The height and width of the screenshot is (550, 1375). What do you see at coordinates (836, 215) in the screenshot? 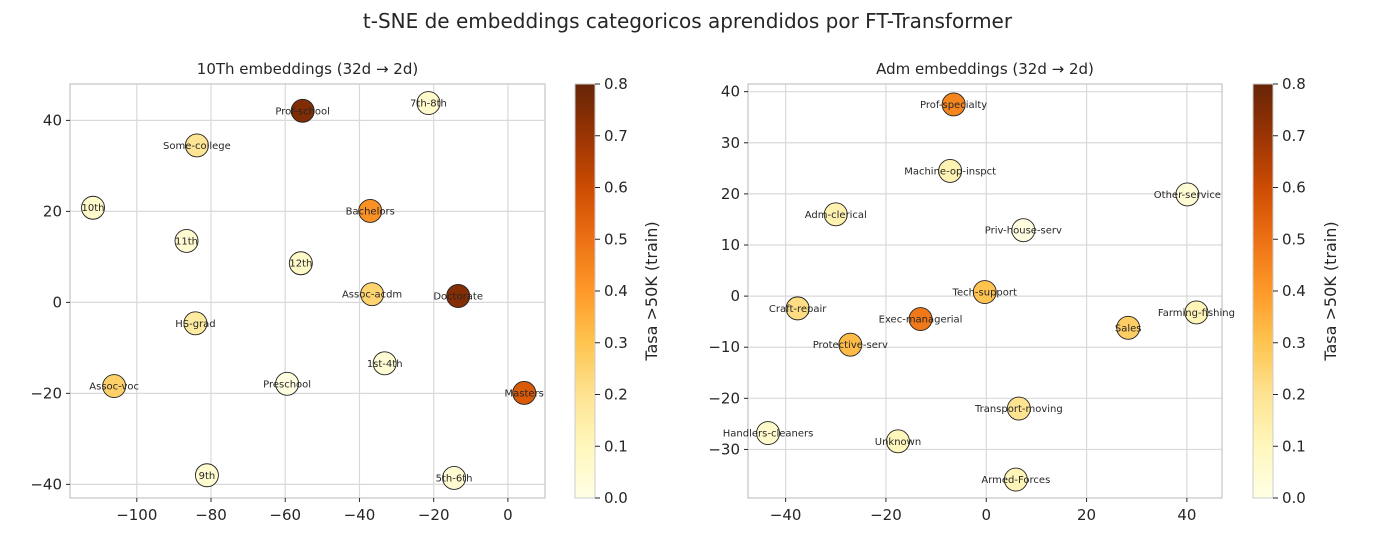
I see `point-label: Adm-clerical` at bounding box center [836, 215].